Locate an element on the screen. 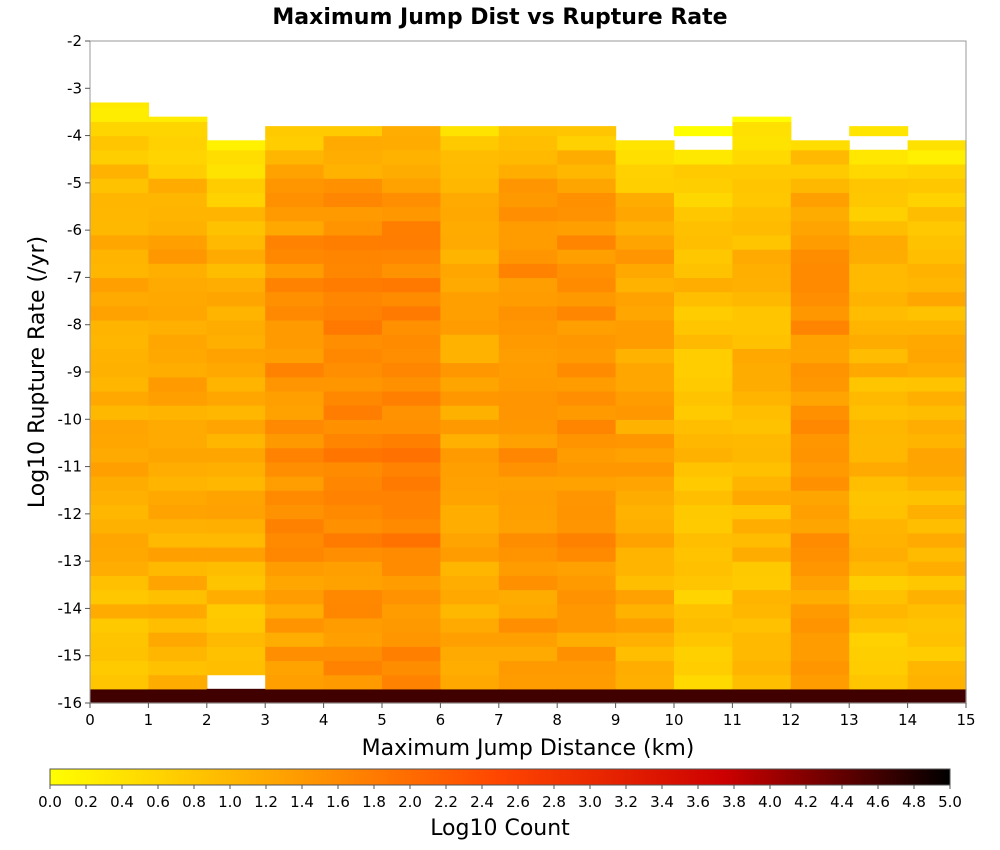 This screenshot has height=850, width=1000. colorbar is located at coordinates (500, 777).